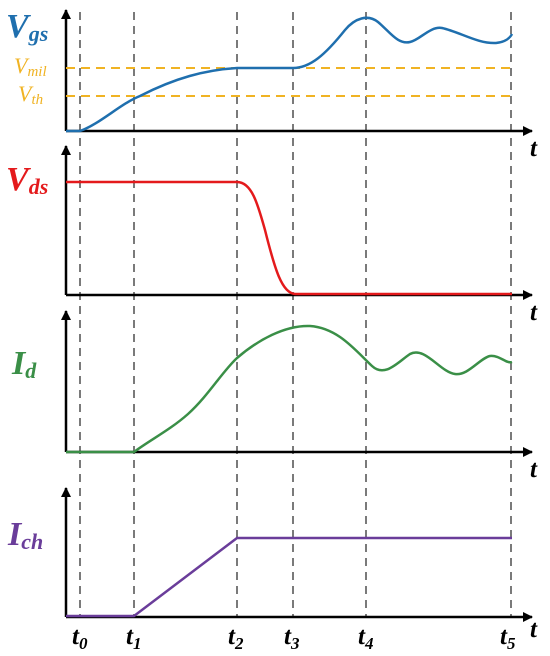 The height and width of the screenshot is (656, 550). I want to click on t1-label: t1, so click(133, 638).